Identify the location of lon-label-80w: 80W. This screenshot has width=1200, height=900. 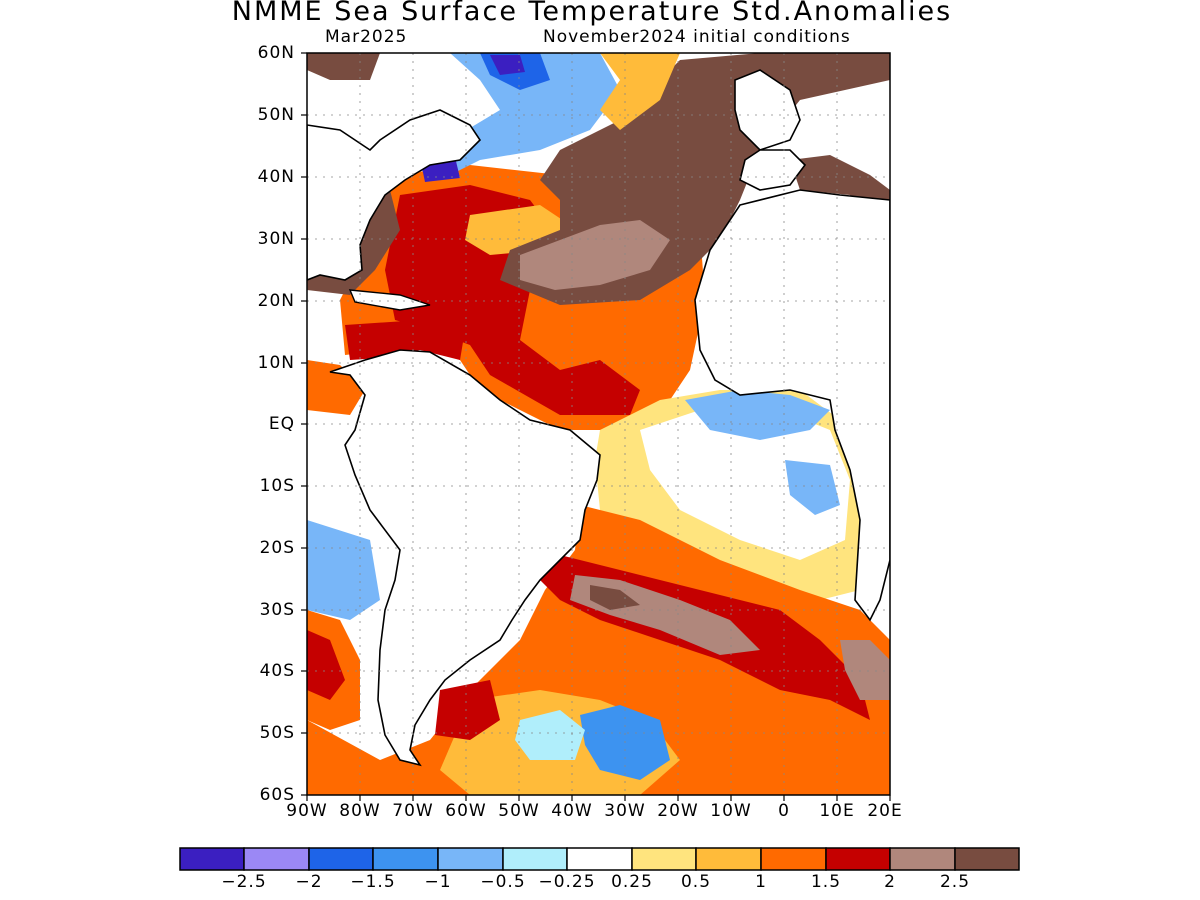
(360, 811).